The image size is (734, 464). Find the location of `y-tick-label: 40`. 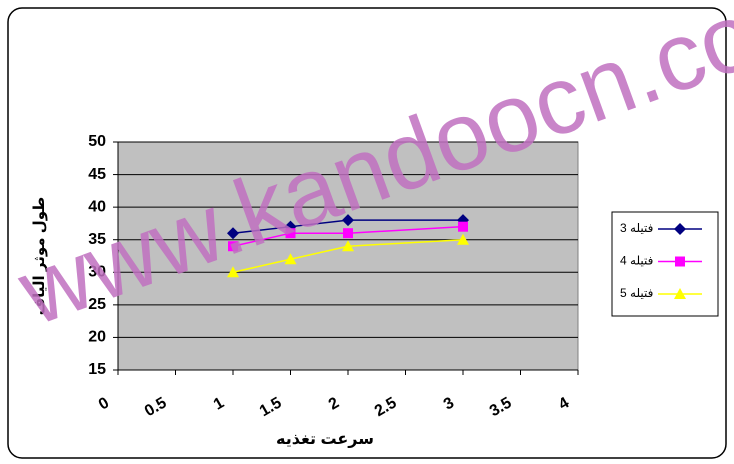

y-tick-label: 40 is located at coordinates (97, 206).